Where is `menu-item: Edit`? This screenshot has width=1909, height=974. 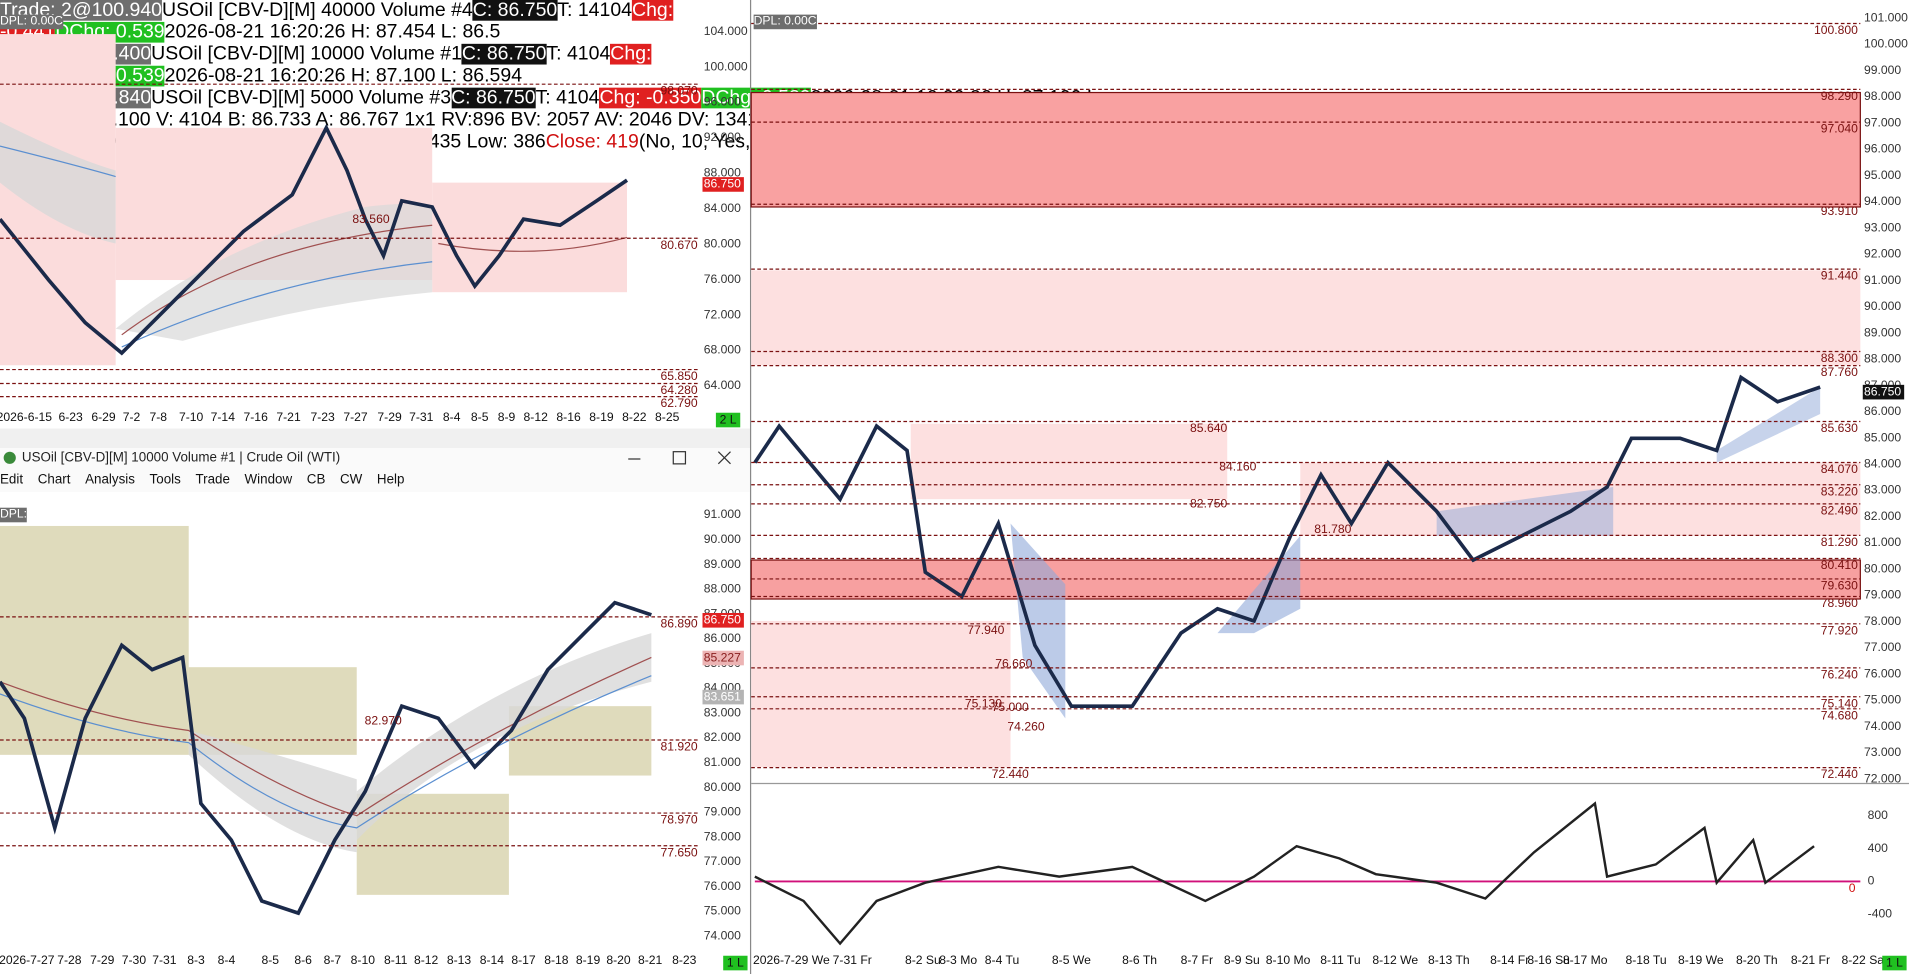
menu-item: Edit is located at coordinates (12, 479).